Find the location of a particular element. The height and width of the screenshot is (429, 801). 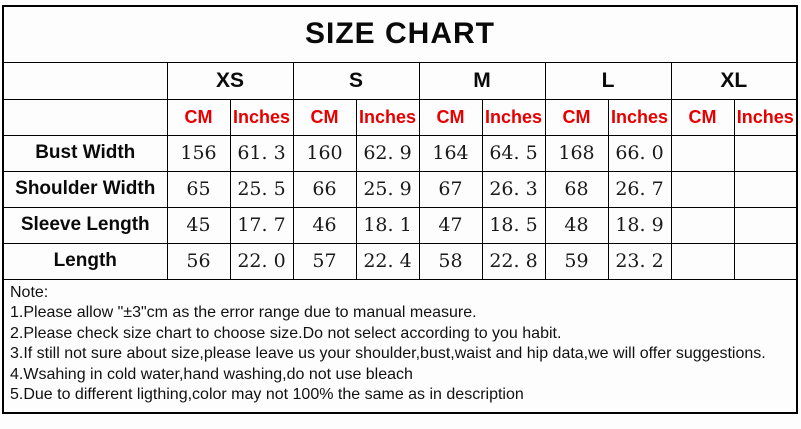

value-cell: 22. 8 is located at coordinates (513, 261).